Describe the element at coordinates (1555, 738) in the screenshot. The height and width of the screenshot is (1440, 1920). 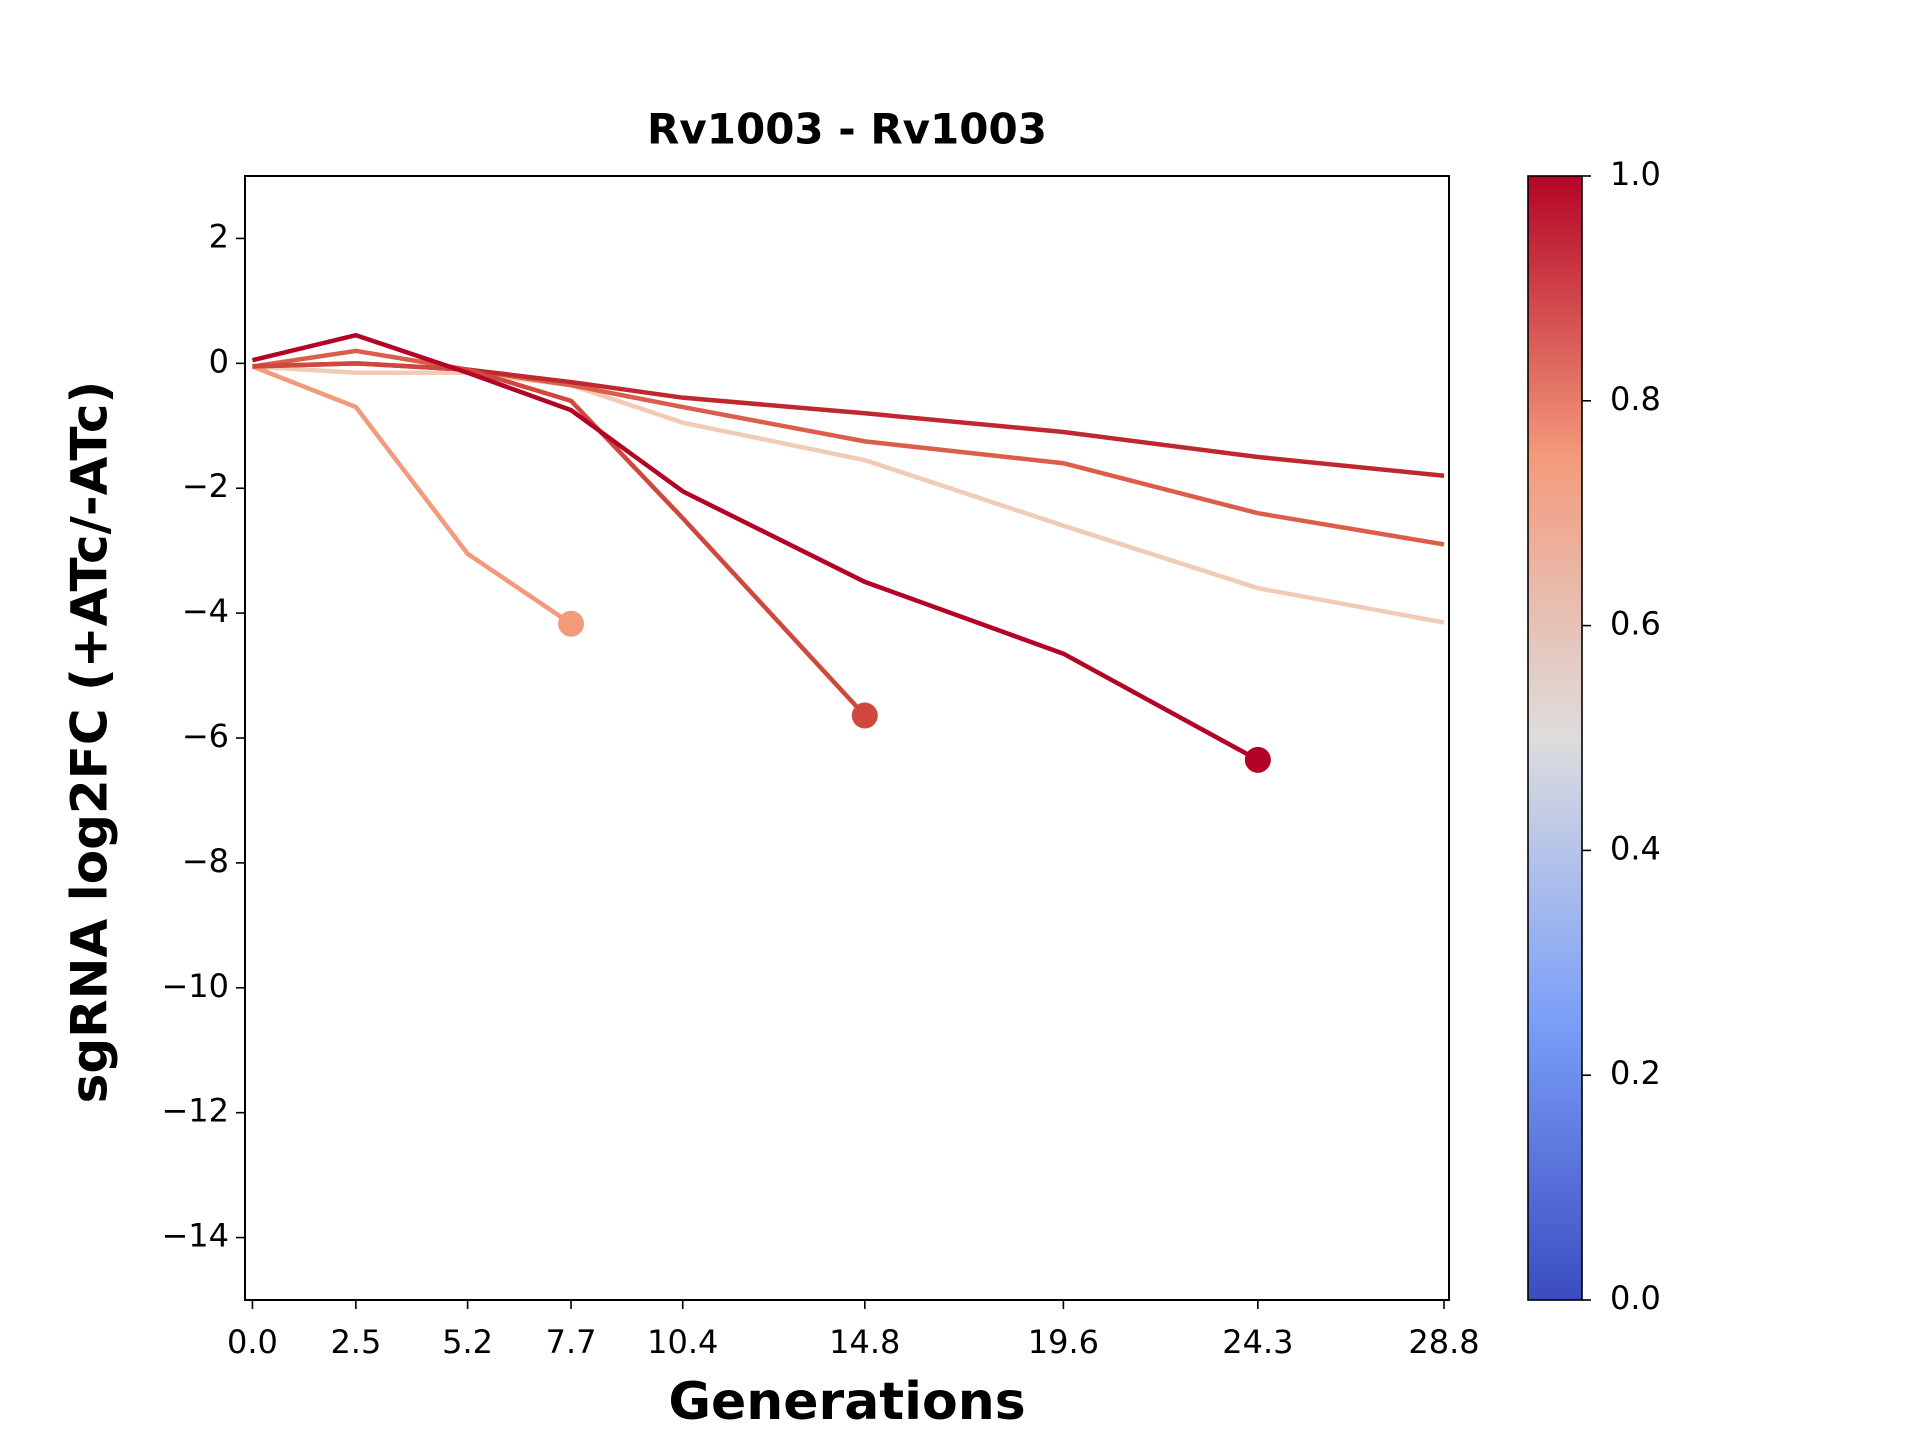
I see `colorbar` at that location.